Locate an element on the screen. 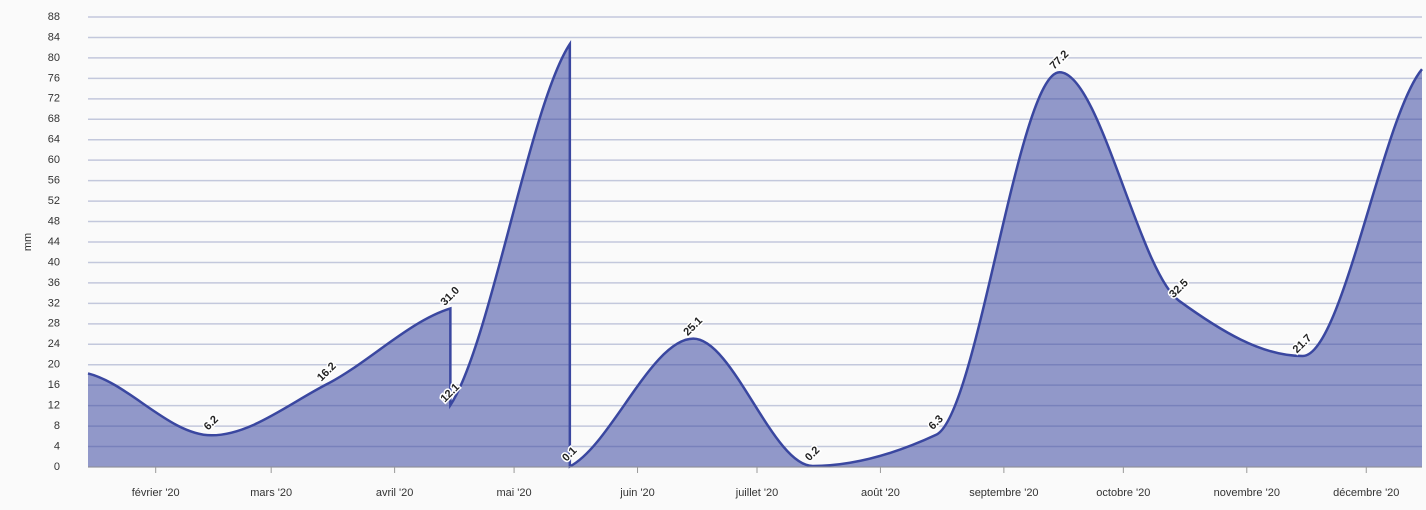 Image resolution: width=1426 pixels, height=510 pixels. y-tick-label: 64 is located at coordinates (54, 140).